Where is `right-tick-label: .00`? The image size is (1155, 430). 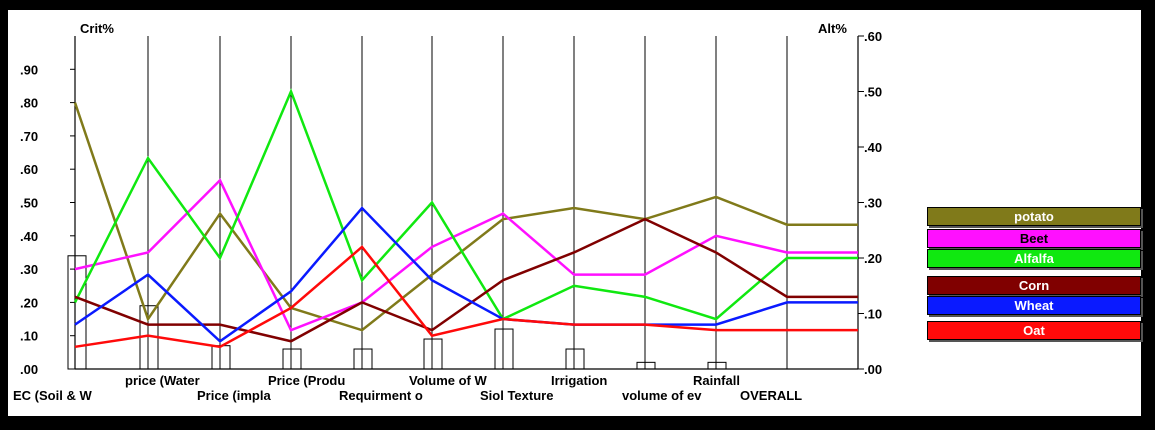
right-tick-label: .00 is located at coordinates (873, 369).